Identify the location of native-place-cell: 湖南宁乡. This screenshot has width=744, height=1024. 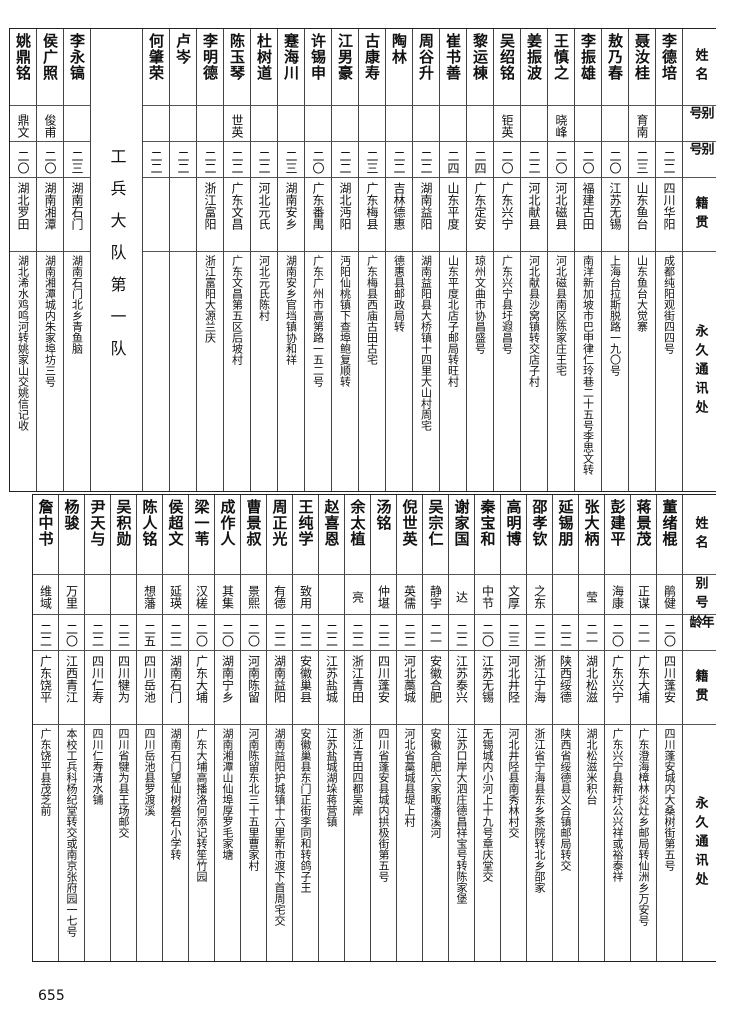
(227, 688).